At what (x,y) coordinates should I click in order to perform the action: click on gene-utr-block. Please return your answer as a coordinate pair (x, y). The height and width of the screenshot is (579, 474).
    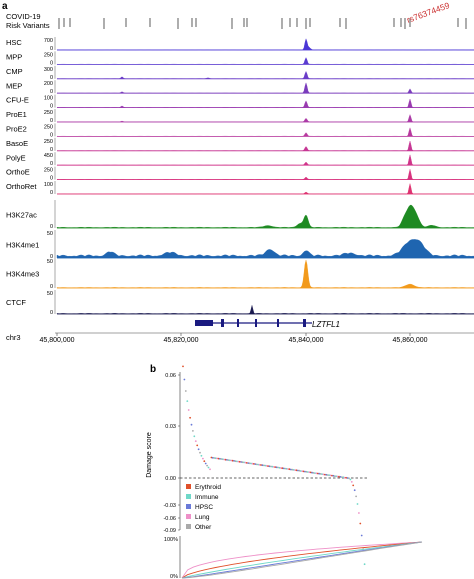
    Looking at the image, I should click on (204, 323).